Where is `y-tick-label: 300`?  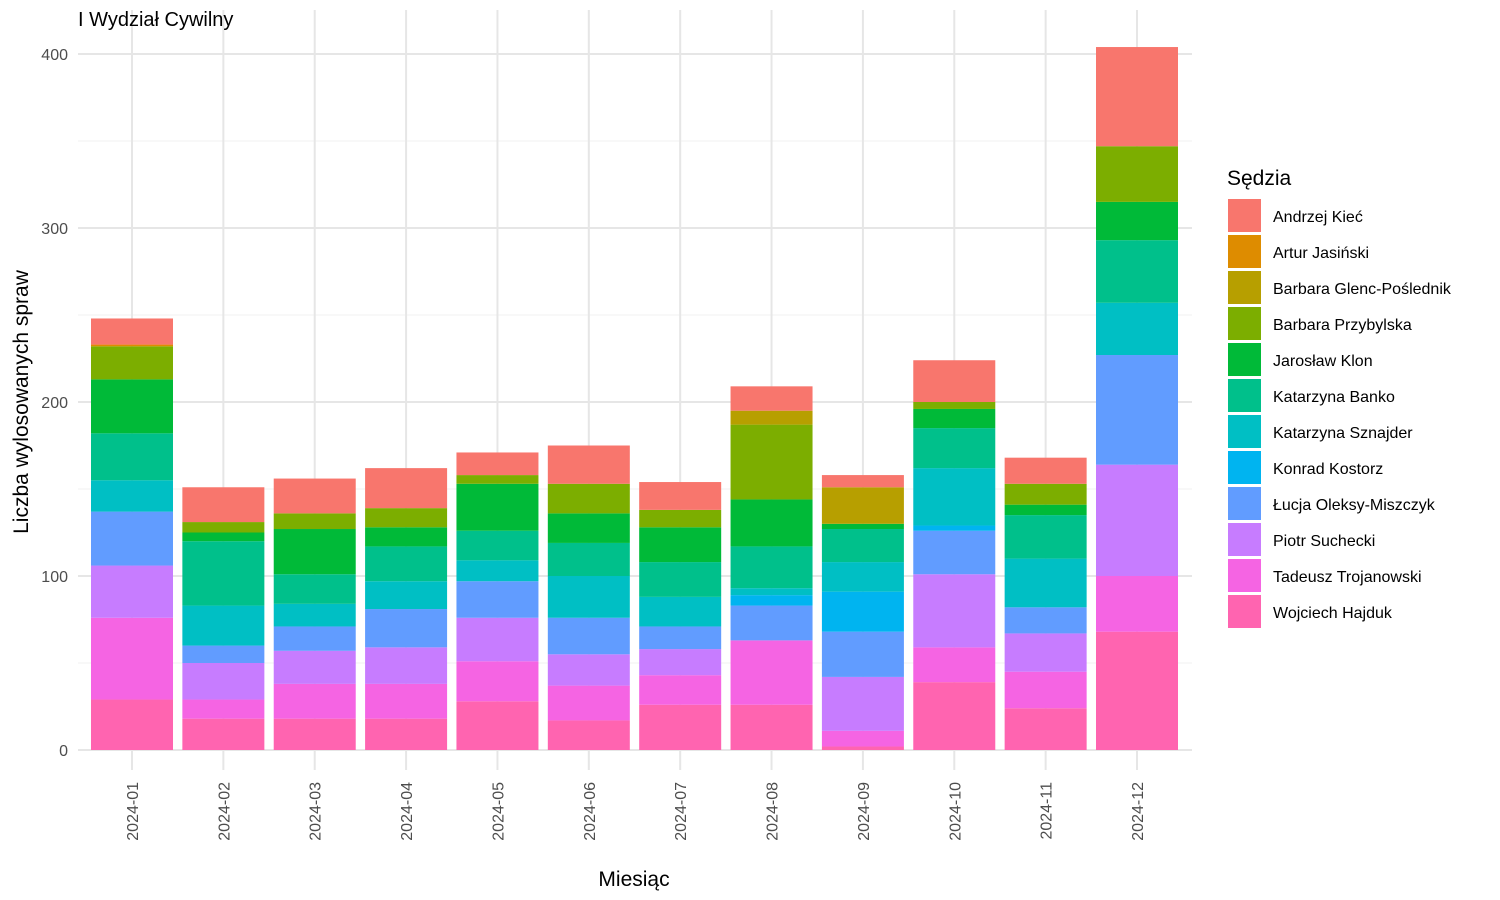
y-tick-label: 300 is located at coordinates (54, 229).